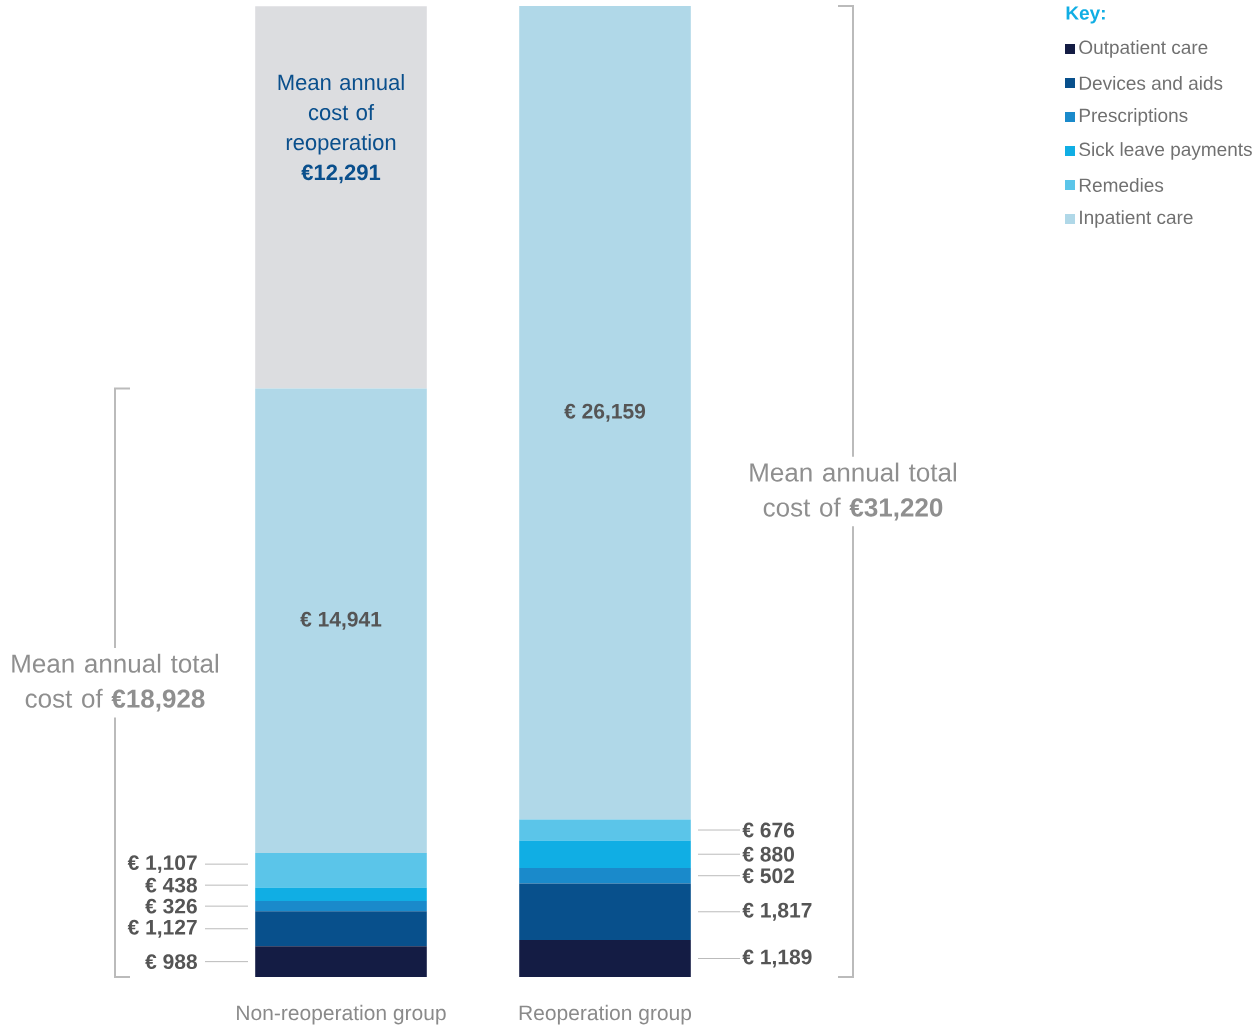 This screenshot has height=1027, width=1258. Describe the element at coordinates (768, 830) in the screenshot. I see `data-label: € 676` at that location.